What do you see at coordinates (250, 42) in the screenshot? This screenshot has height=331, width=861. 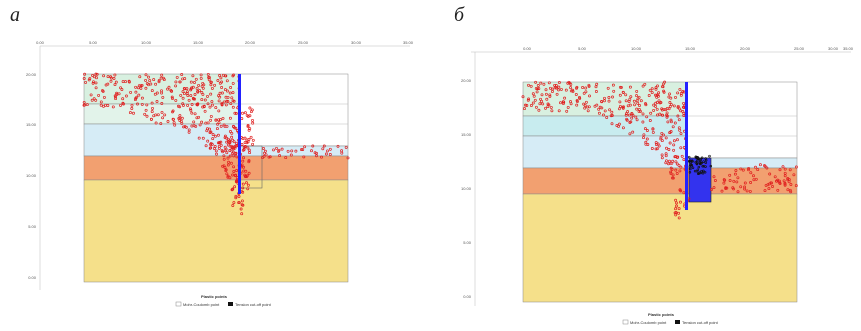 I see `x-tick: 20.00` at bounding box center [250, 42].